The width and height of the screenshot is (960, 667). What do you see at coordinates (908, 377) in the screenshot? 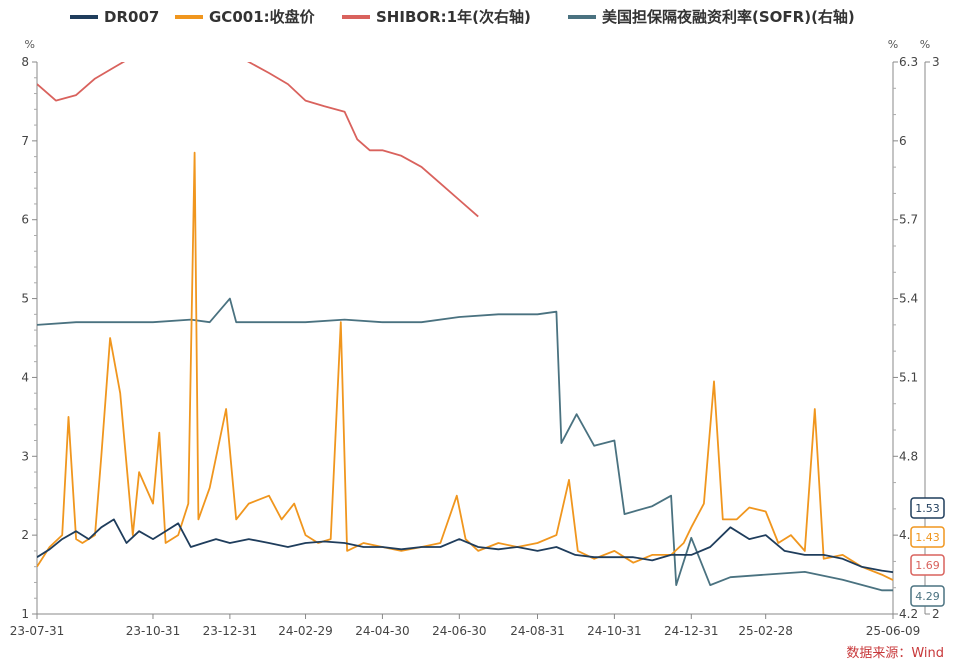
I see `right-tick-label: 5.1` at bounding box center [908, 377].